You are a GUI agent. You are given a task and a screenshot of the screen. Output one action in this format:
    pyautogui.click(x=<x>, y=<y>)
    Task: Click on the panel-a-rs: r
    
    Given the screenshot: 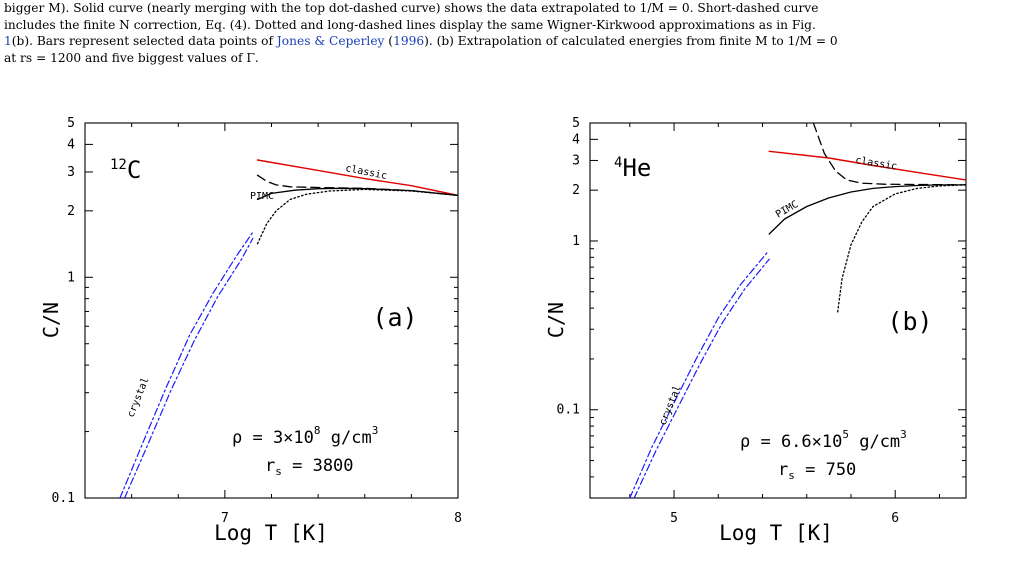 What is the action you would take?
    pyautogui.click(x=270, y=466)
    